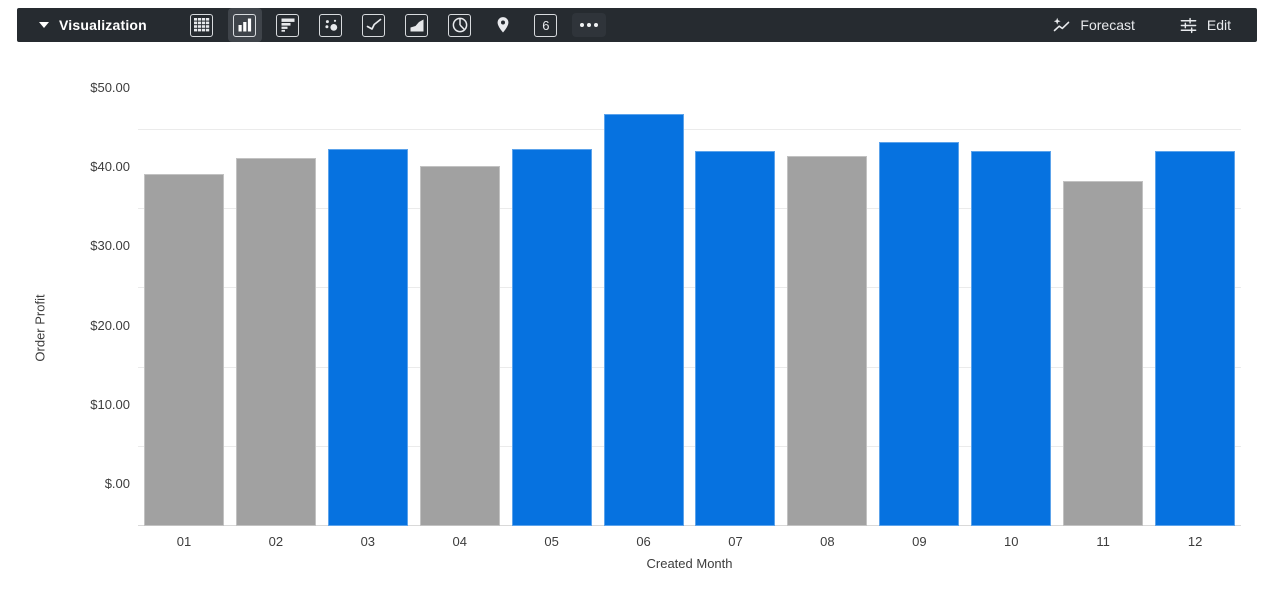 Image resolution: width=1272 pixels, height=602 pixels. I want to click on viz-type-bar-button, so click(288, 25).